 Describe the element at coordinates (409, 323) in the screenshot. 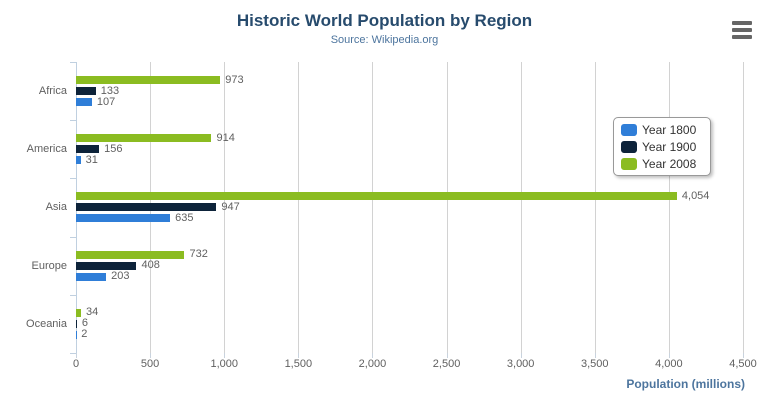

I see `bar-line: 6` at that location.